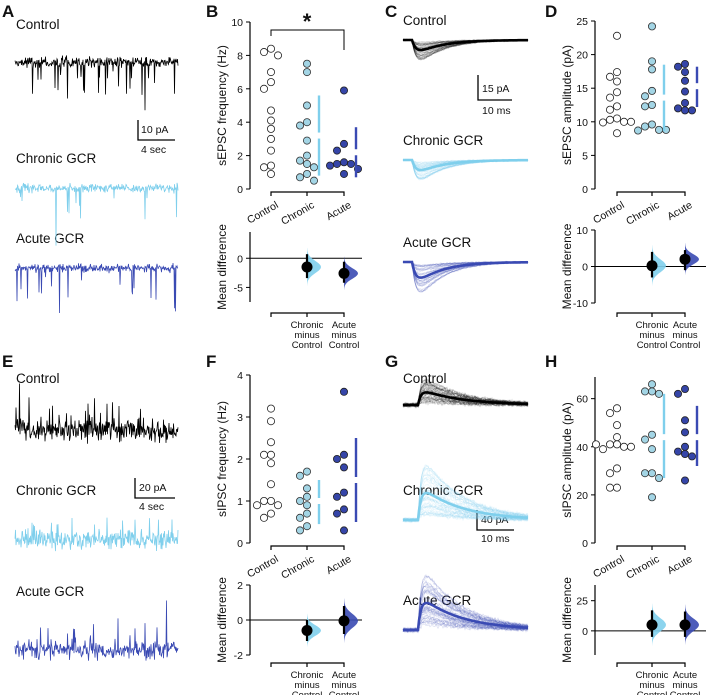 This screenshot has width=708, height=700. I want to click on trace-label-acute: Acute GCR, so click(50, 238).